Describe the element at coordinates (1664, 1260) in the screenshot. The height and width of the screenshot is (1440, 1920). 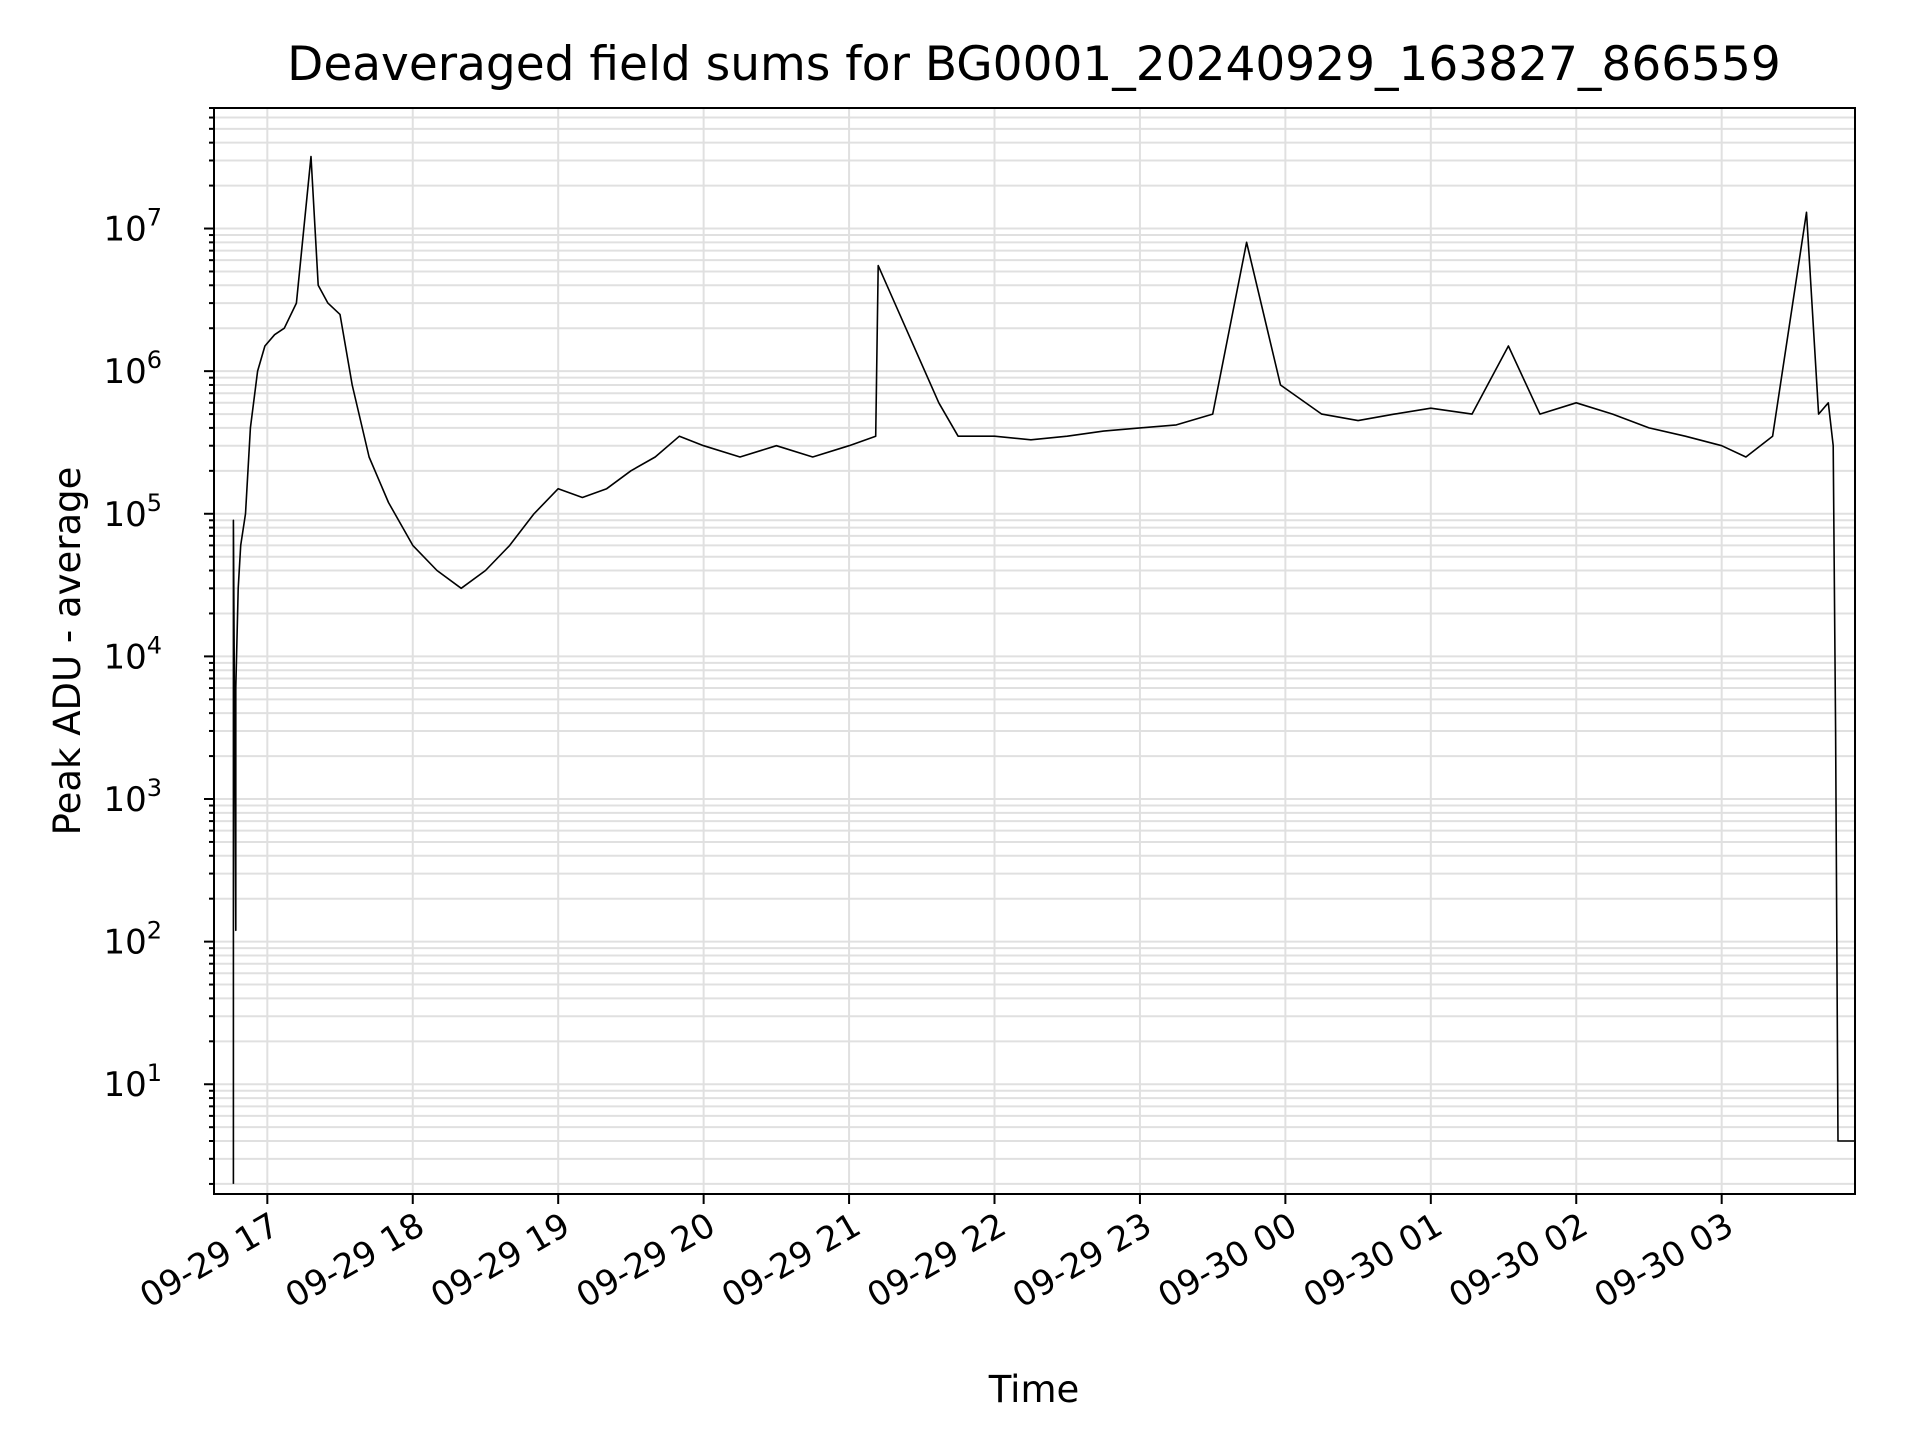
I see `x-tick-label: 09-30 03` at that location.